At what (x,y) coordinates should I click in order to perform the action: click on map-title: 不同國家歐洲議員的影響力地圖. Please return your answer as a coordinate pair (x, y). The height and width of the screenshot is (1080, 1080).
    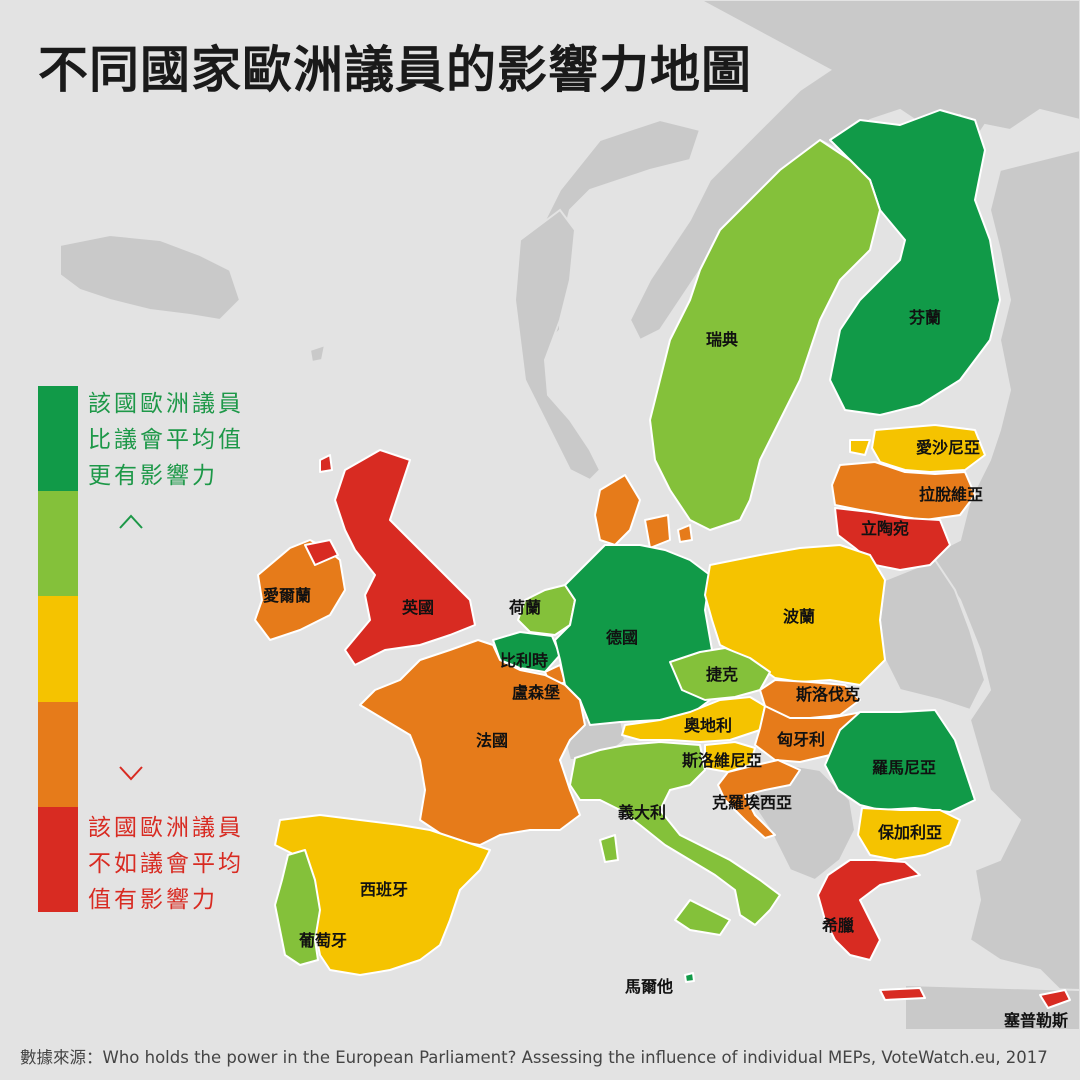
    Looking at the image, I should click on (395, 70).